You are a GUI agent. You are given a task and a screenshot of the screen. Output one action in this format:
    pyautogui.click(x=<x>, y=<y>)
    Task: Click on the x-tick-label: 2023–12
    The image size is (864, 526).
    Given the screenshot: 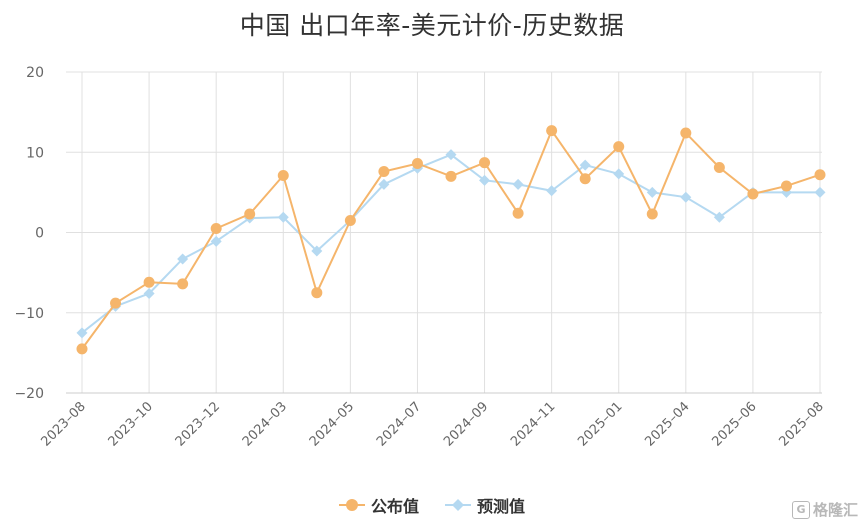 What is the action you would take?
    pyautogui.click(x=198, y=424)
    